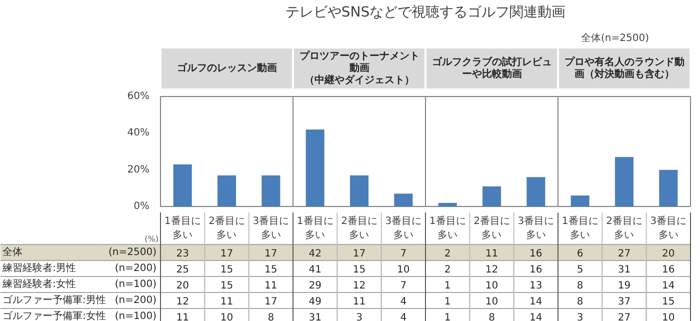 Image resolution: width=700 pixels, height=321 pixels. Describe the element at coordinates (142, 206) in the screenshot. I see `y-tick-label: 0%` at that location.